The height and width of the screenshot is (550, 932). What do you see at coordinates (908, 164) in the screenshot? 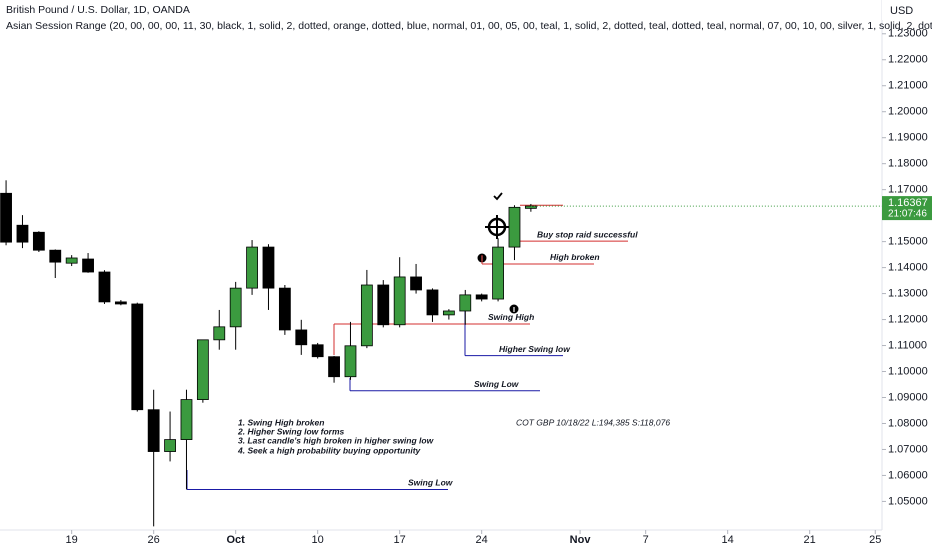
I see `y-tick-label: 1.18000` at bounding box center [908, 164].